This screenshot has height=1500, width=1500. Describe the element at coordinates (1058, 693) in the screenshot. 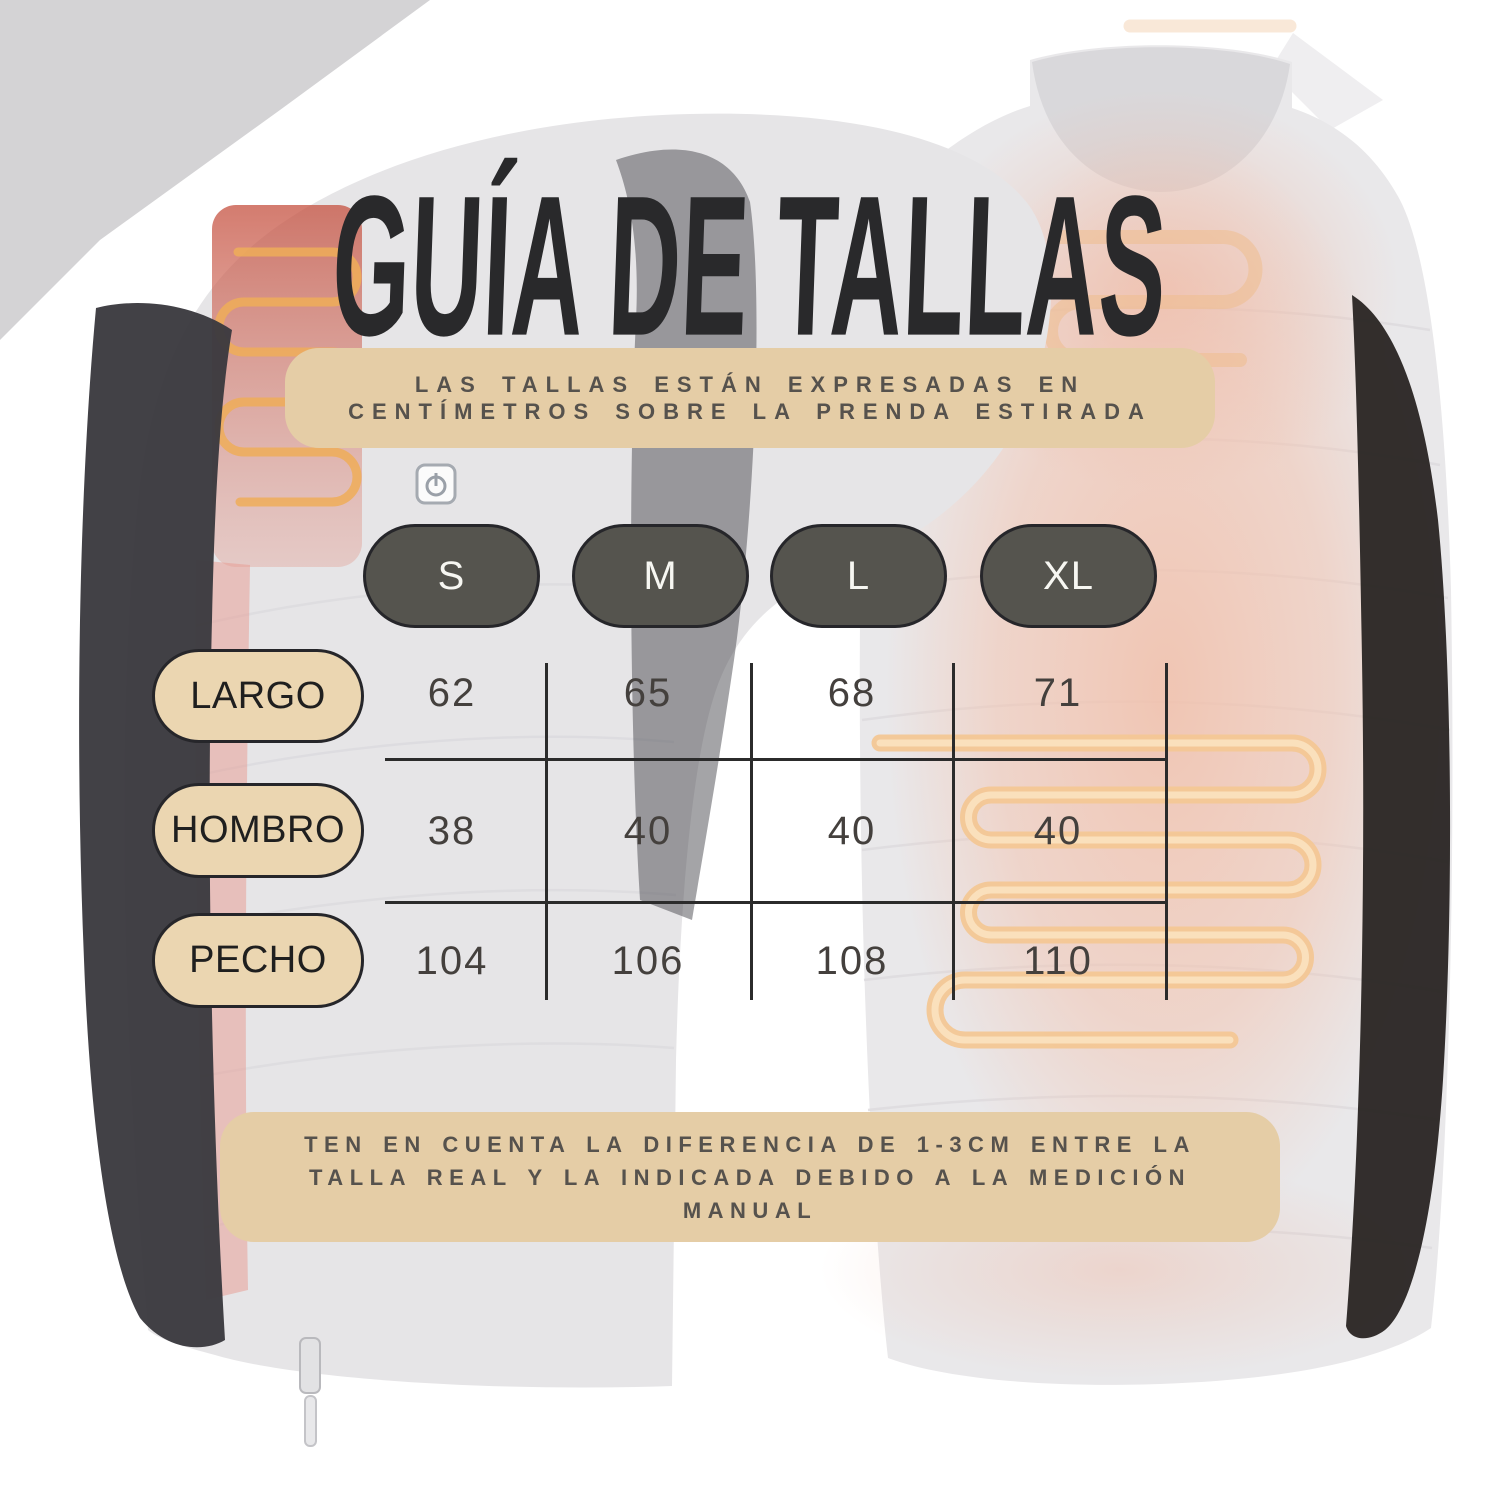

I see `size-value-cell: 71` at that location.